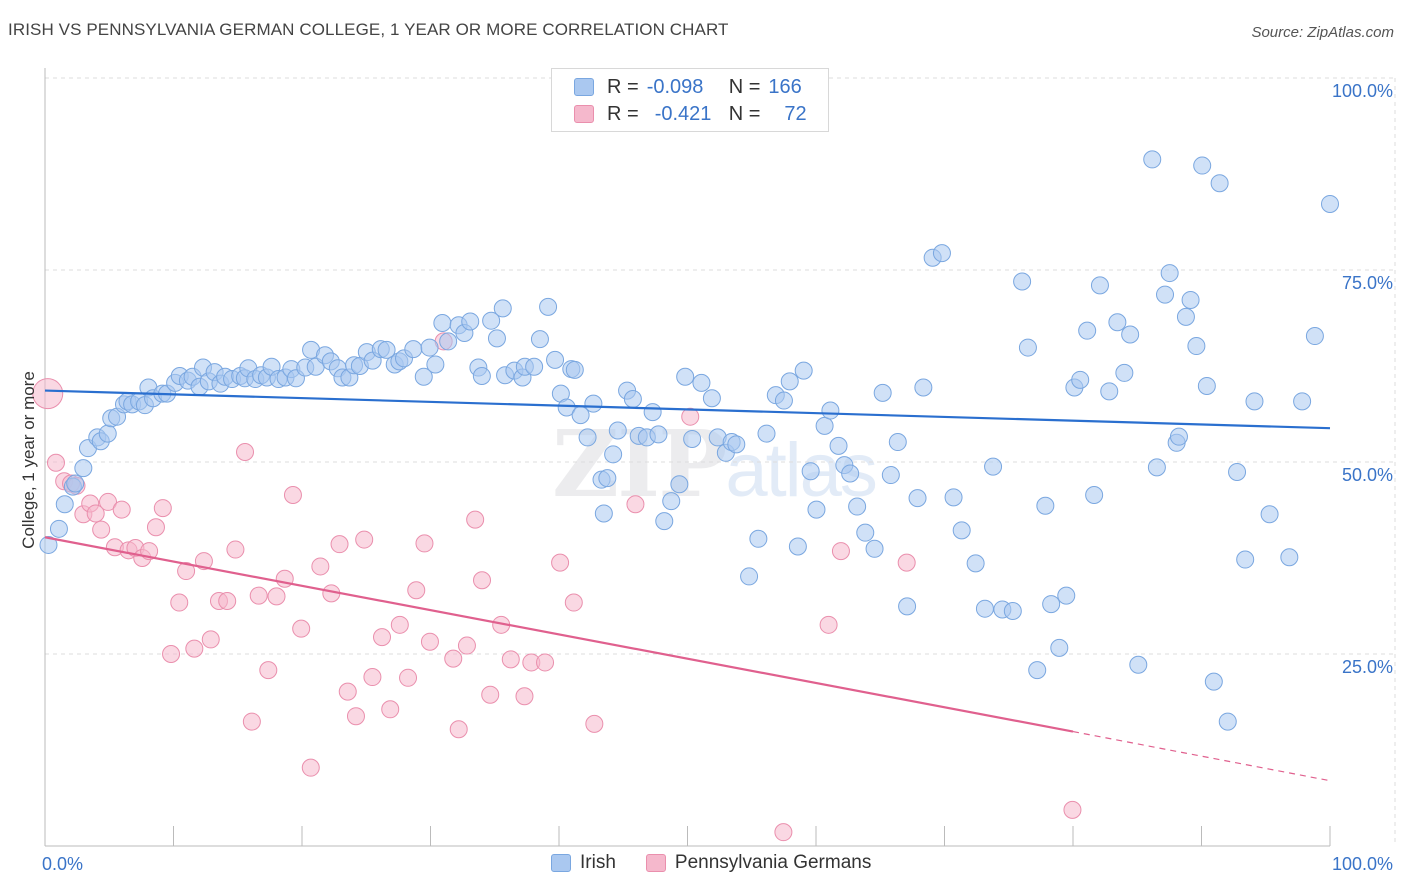 Image resolution: width=1406 pixels, height=892 pixels. Describe the element at coordinates (675, 86) in the screenshot. I see `legend-r-value-irish: -0.098` at that location.